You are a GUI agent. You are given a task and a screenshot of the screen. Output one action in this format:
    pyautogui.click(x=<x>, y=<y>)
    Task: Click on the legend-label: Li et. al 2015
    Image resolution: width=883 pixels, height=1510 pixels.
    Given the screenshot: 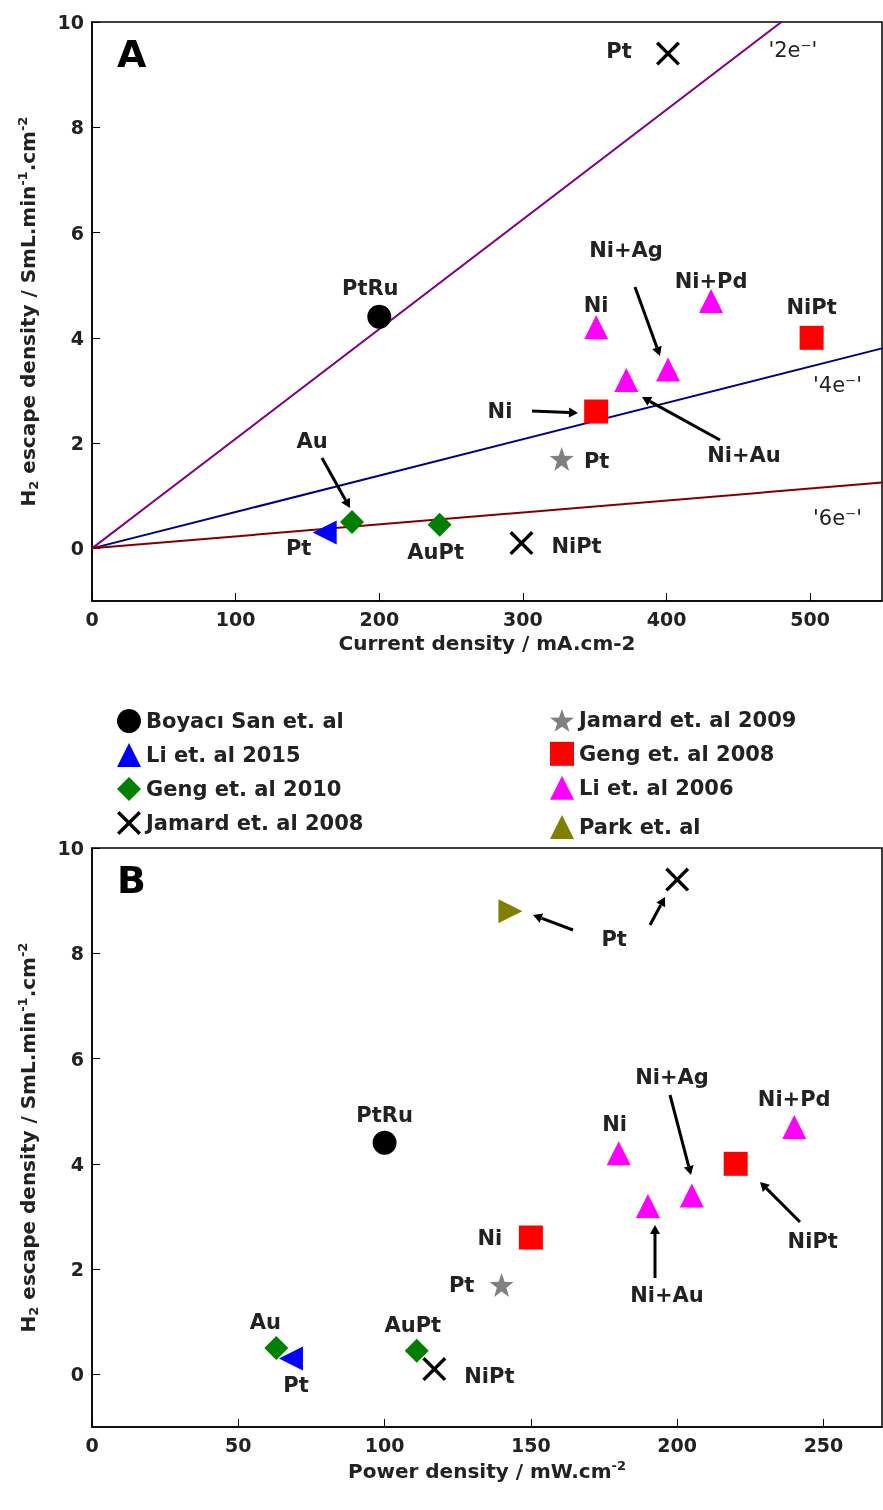 What is the action you would take?
    pyautogui.click(x=223, y=755)
    